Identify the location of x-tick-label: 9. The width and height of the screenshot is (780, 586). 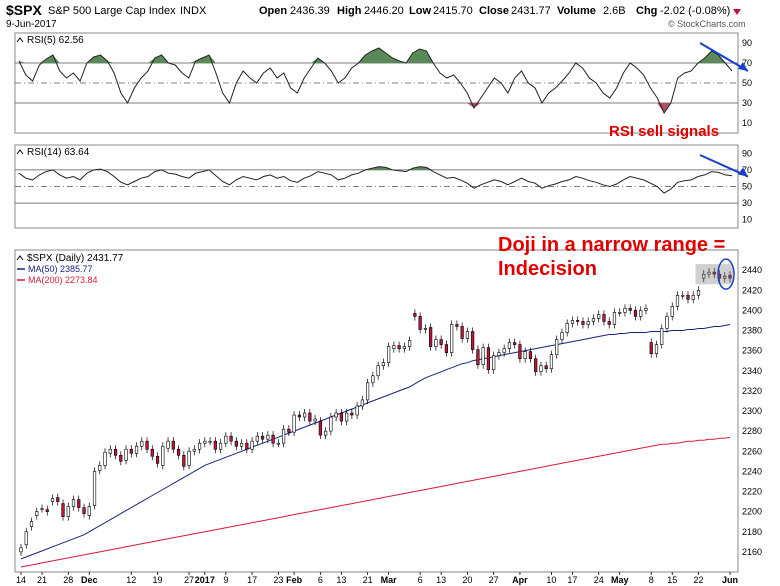
(225, 580).